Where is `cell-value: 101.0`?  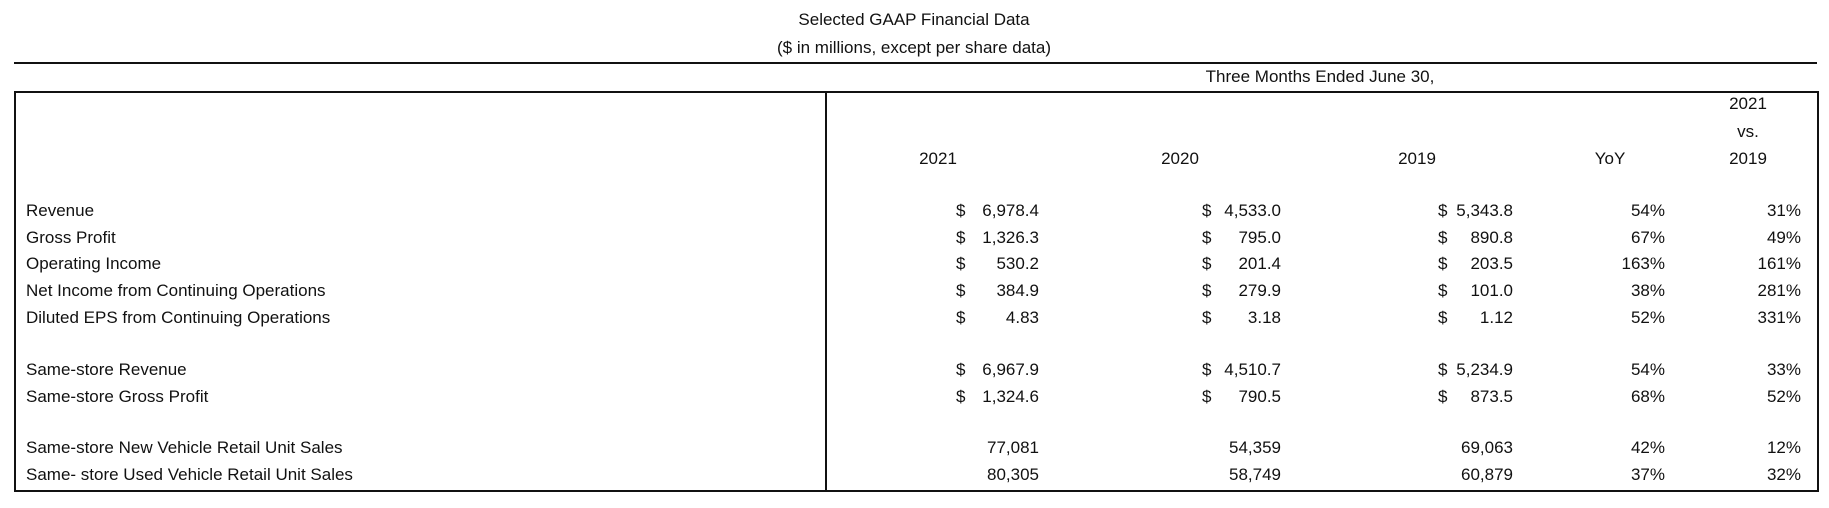 cell-value: 101.0 is located at coordinates (1491, 290).